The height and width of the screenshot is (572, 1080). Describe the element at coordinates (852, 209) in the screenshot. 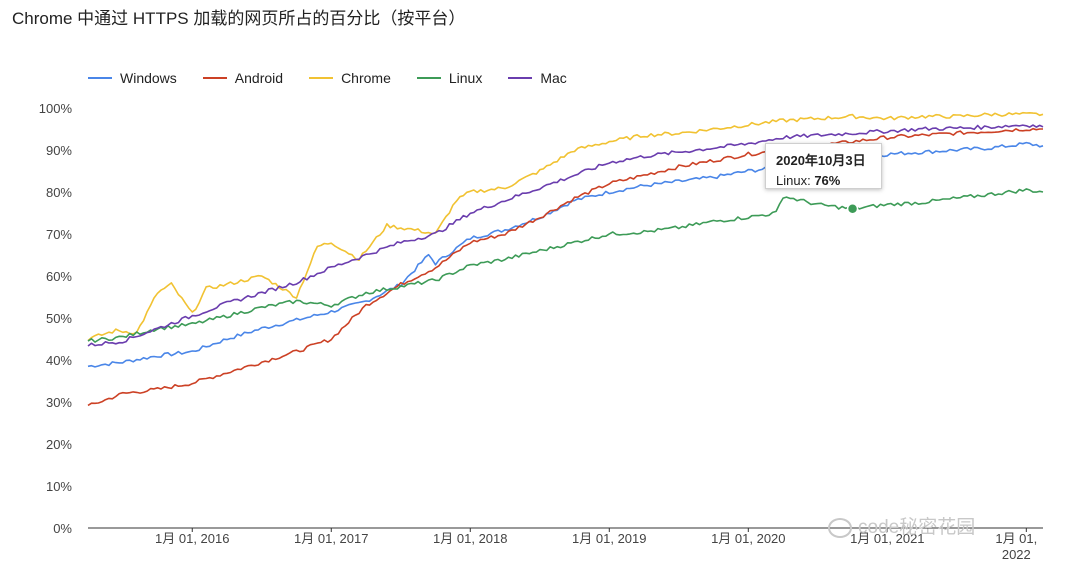

I see `highlight-point` at that location.